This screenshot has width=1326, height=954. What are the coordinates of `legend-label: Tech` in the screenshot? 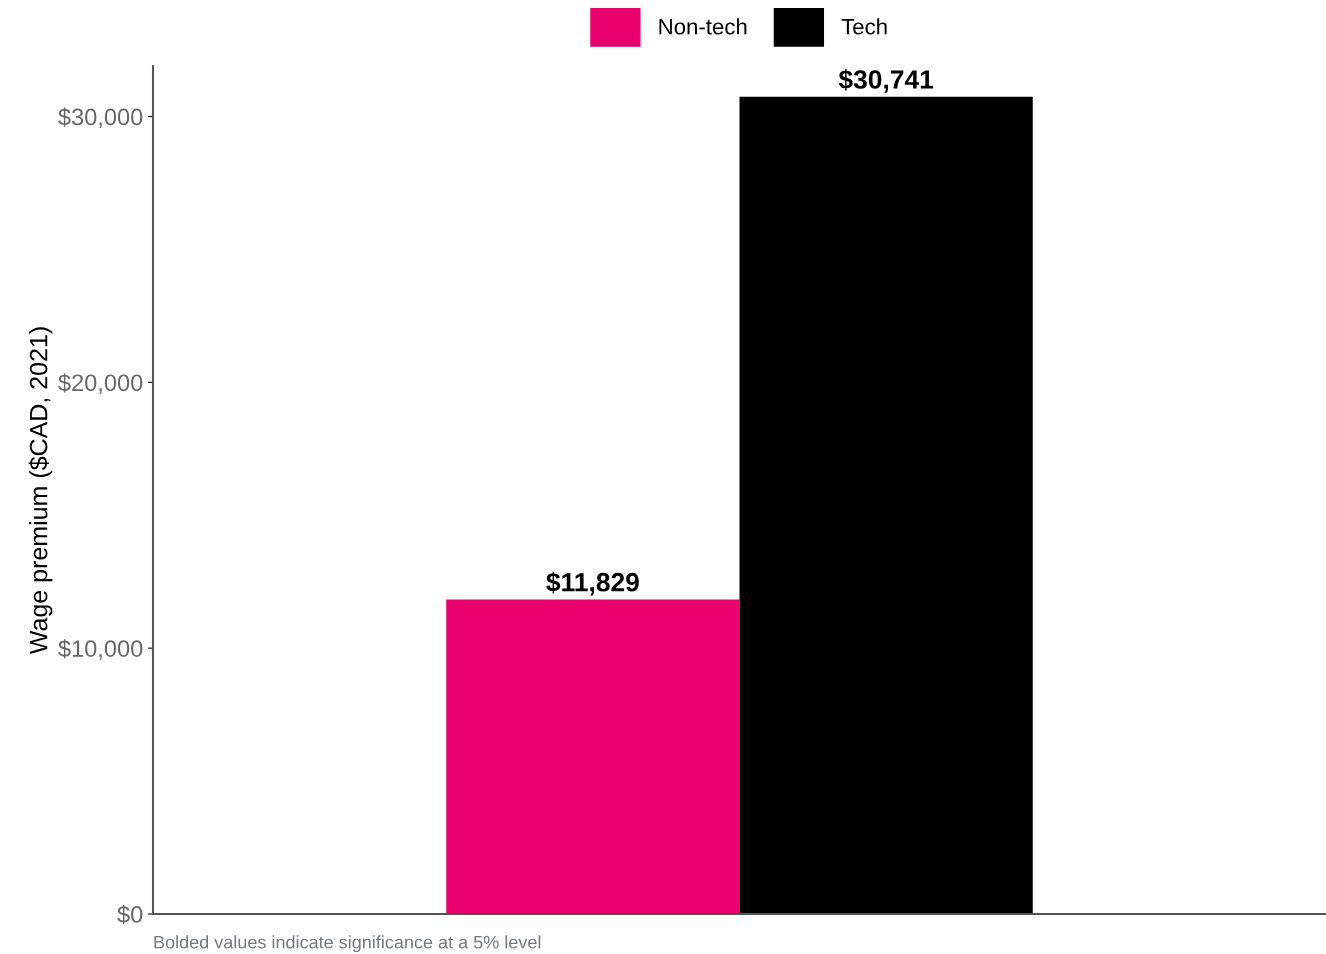 It's located at (864, 26).